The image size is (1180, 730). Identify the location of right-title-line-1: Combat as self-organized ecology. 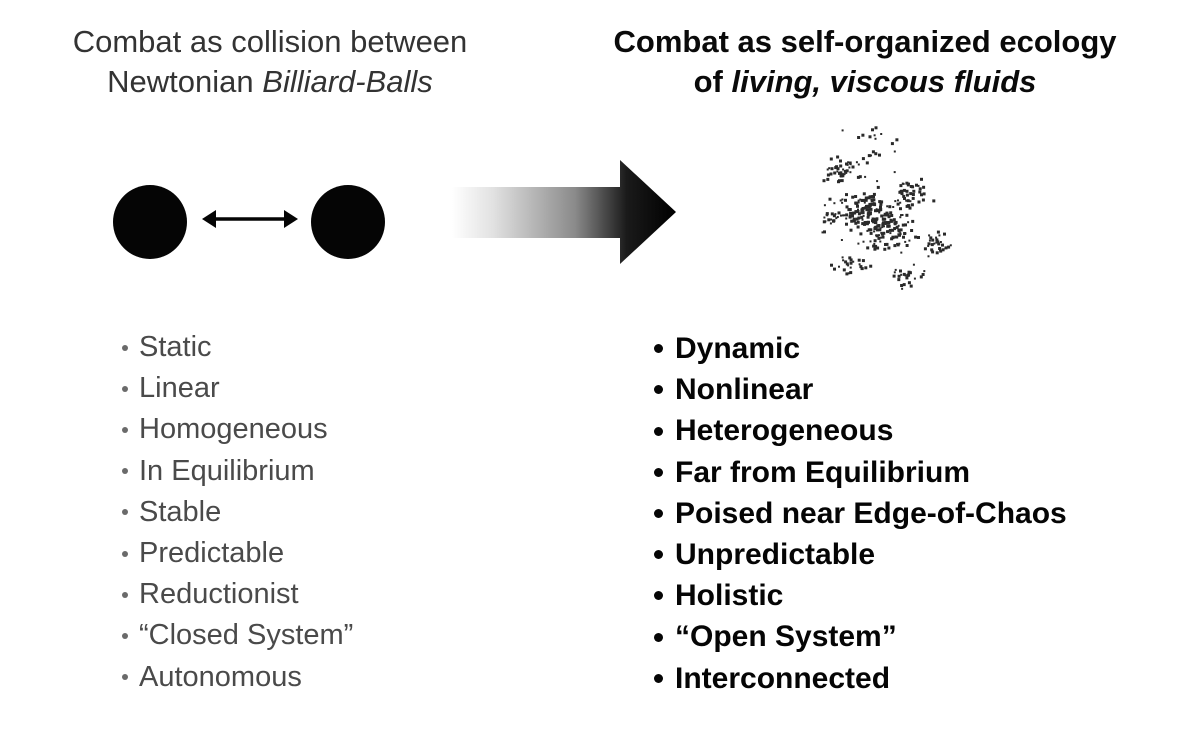
(865, 41).